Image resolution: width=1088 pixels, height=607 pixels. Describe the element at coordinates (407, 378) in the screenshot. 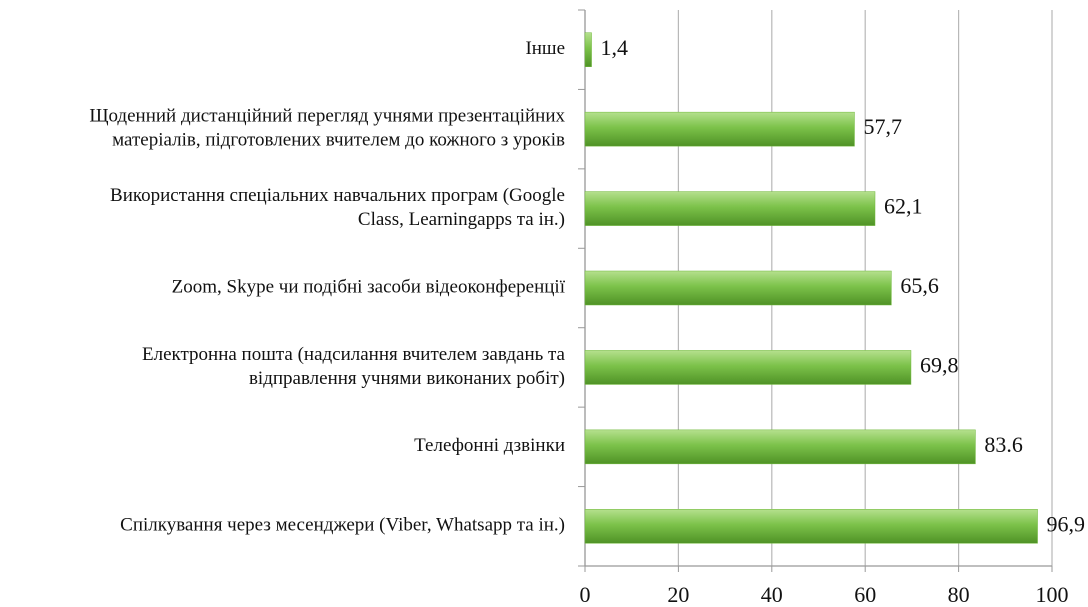

I see `y-tick-label: відправлення учнями виконаних робіт)` at that location.